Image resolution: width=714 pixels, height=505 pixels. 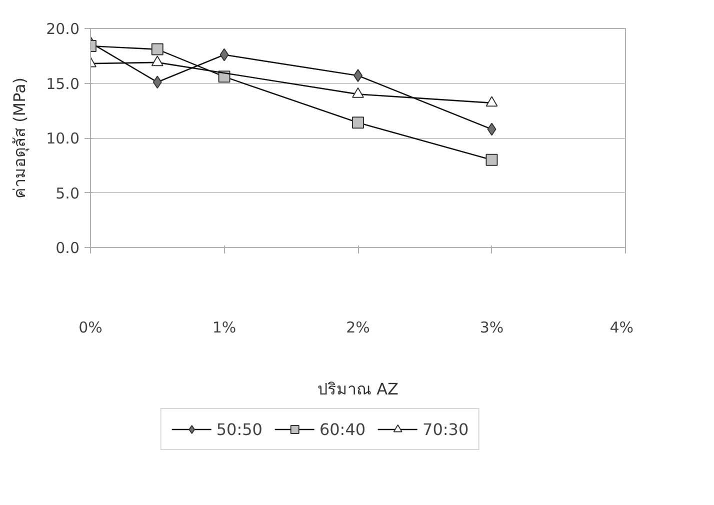 I want to click on x-tick-label: 2%, so click(x=358, y=327).